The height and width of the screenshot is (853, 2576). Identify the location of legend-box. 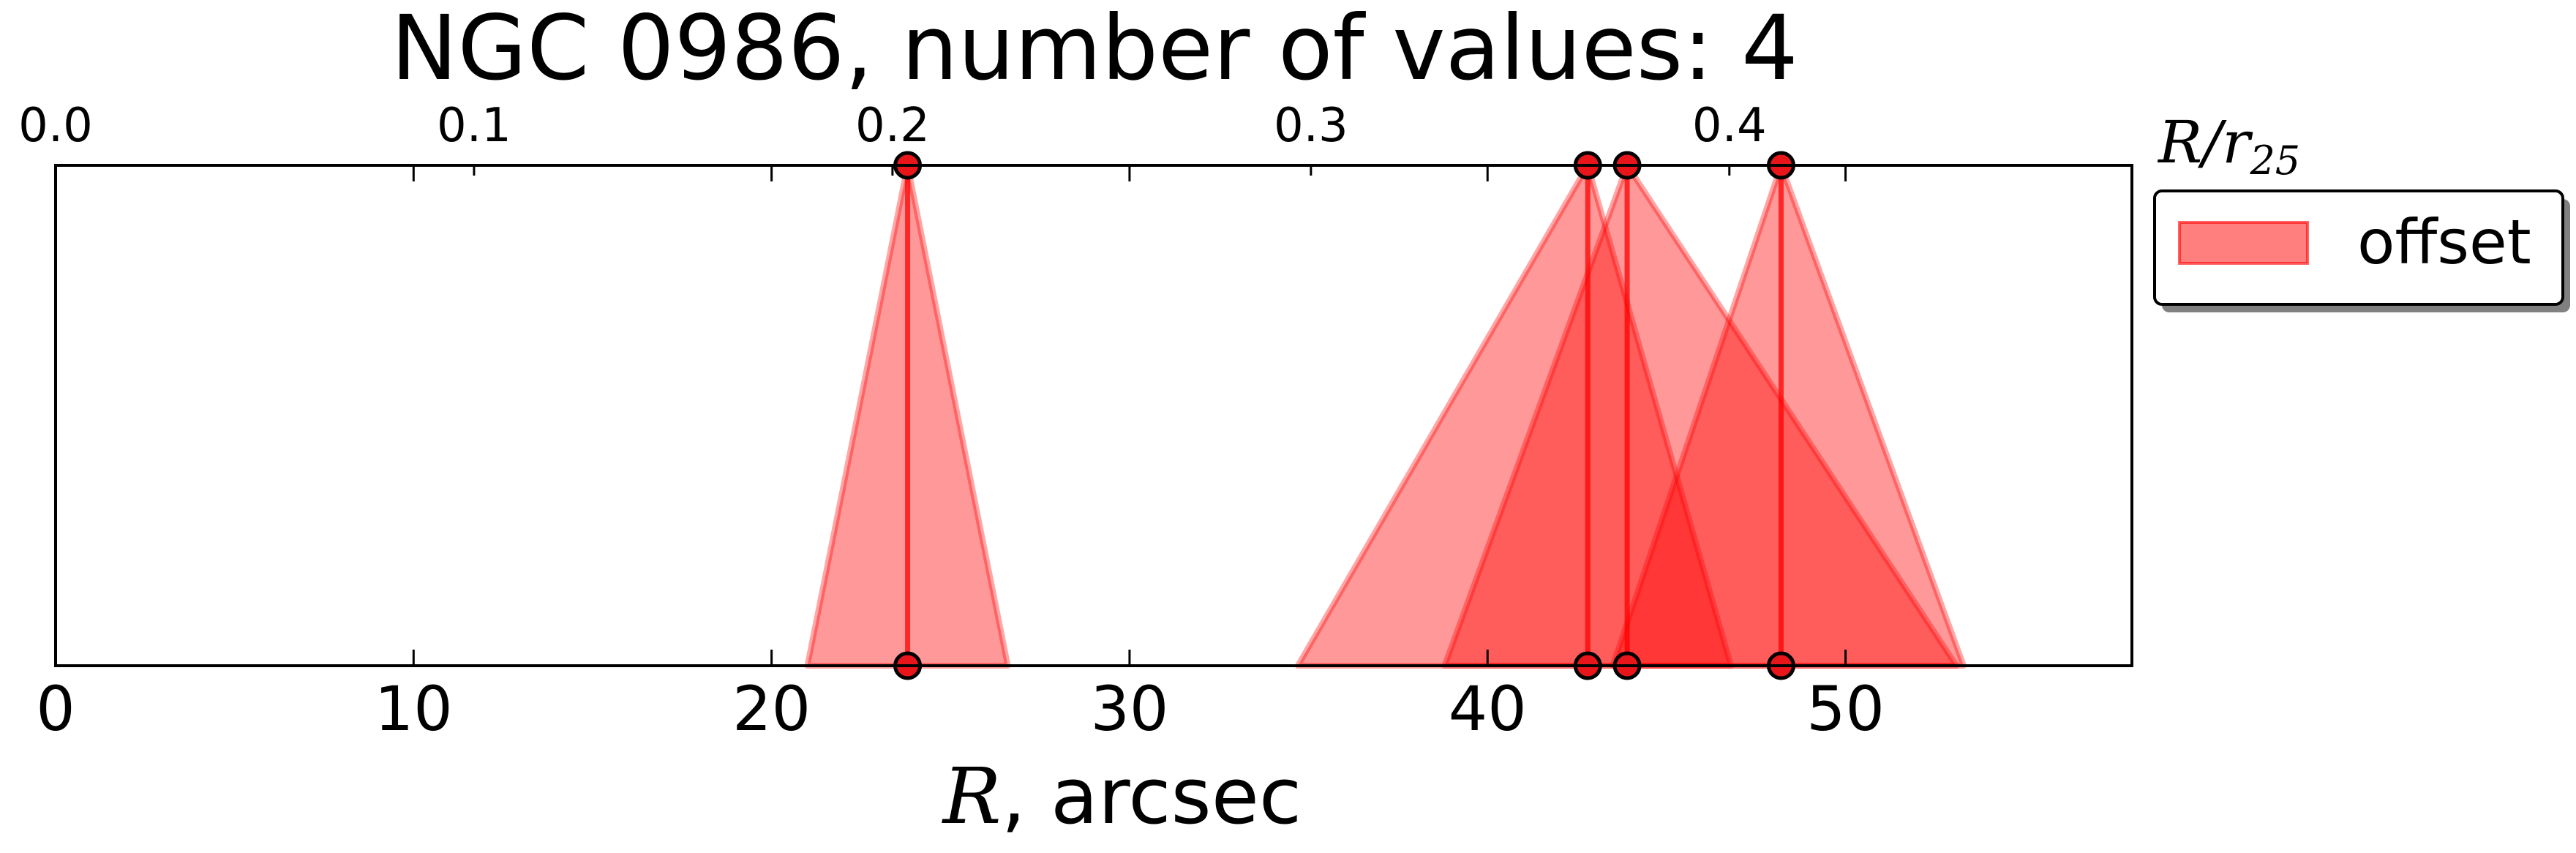
(2358, 247).